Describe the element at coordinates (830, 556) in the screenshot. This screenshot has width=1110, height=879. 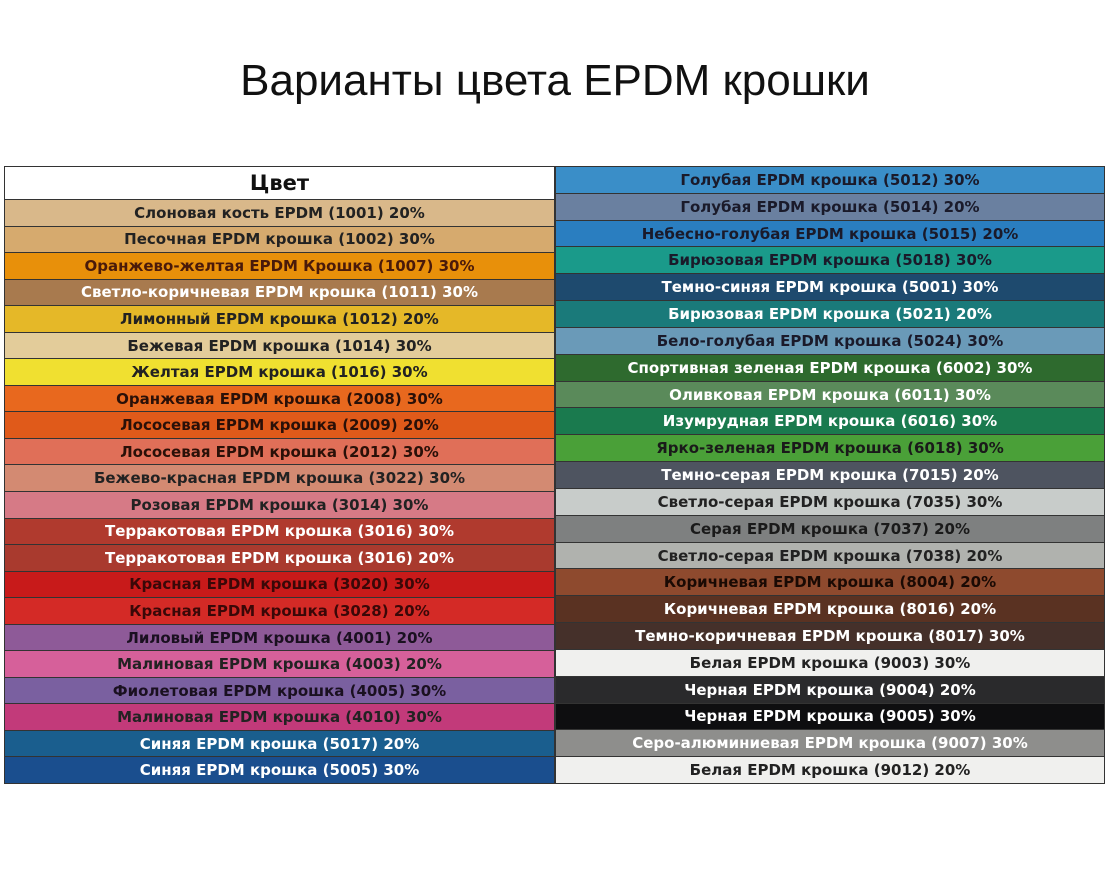
I see `color-row: Светло-серая EPDM крошка (7038) 20%` at that location.